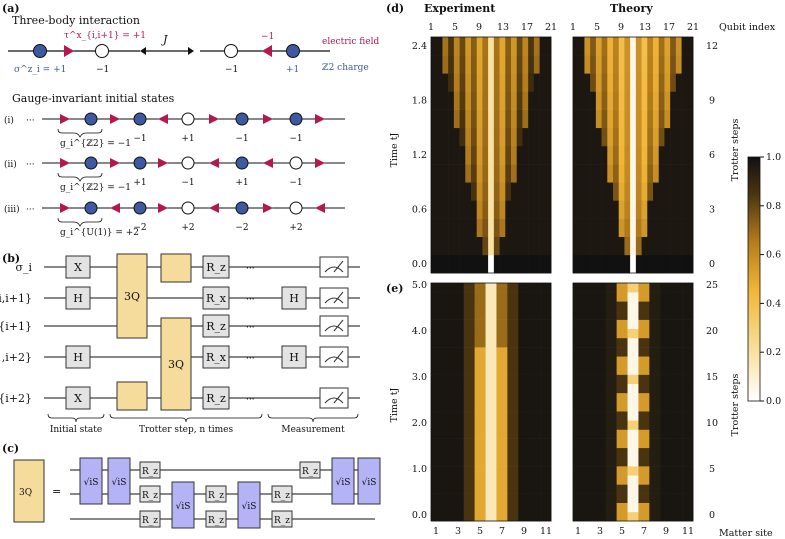 This screenshot has width=785, height=539. What do you see at coordinates (16, 357) in the screenshot?
I see `wire-label: τ_{i+1,i+2}` at bounding box center [16, 357].